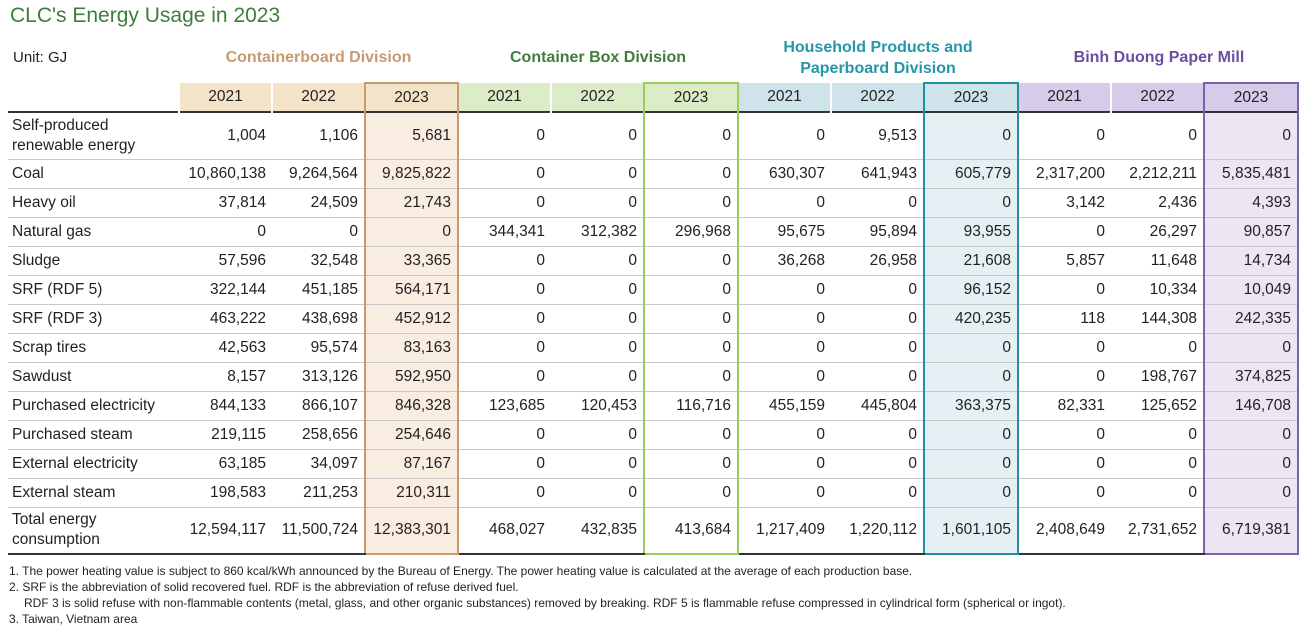 The width and height of the screenshot is (1314, 633). What do you see at coordinates (318, 464) in the screenshot?
I see `table-cell: 34,097` at bounding box center [318, 464].